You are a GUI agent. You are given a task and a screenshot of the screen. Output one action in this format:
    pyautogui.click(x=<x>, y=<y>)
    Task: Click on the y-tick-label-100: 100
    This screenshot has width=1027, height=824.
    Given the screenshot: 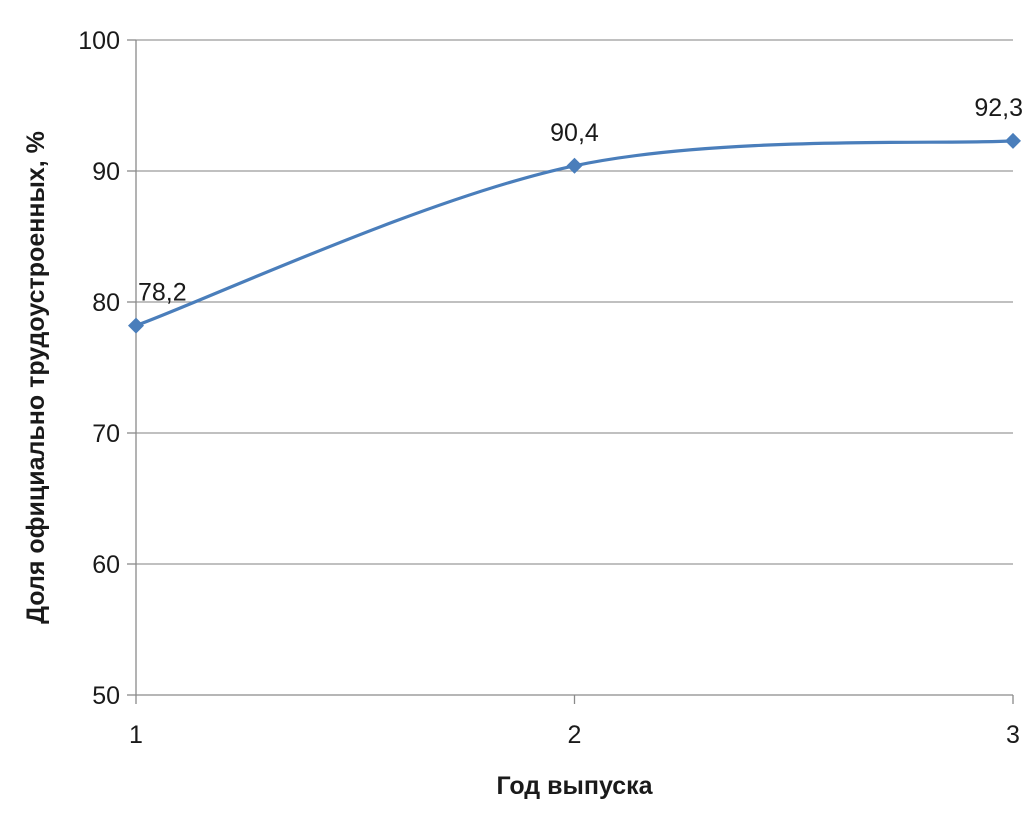 What is the action you would take?
    pyautogui.click(x=99, y=41)
    